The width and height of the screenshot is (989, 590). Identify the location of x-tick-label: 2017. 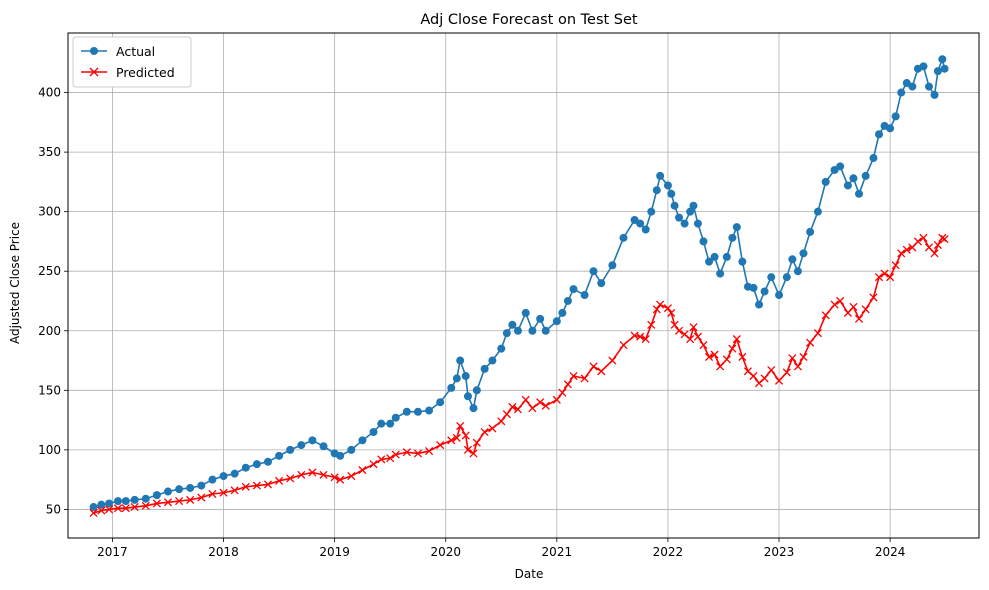
(112, 552).